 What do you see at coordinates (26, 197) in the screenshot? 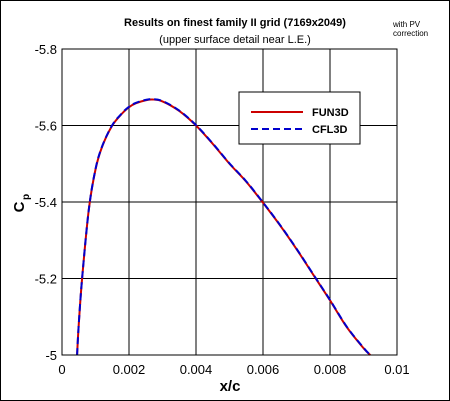
I see `y-axis-label-subscript: p` at bounding box center [26, 197].